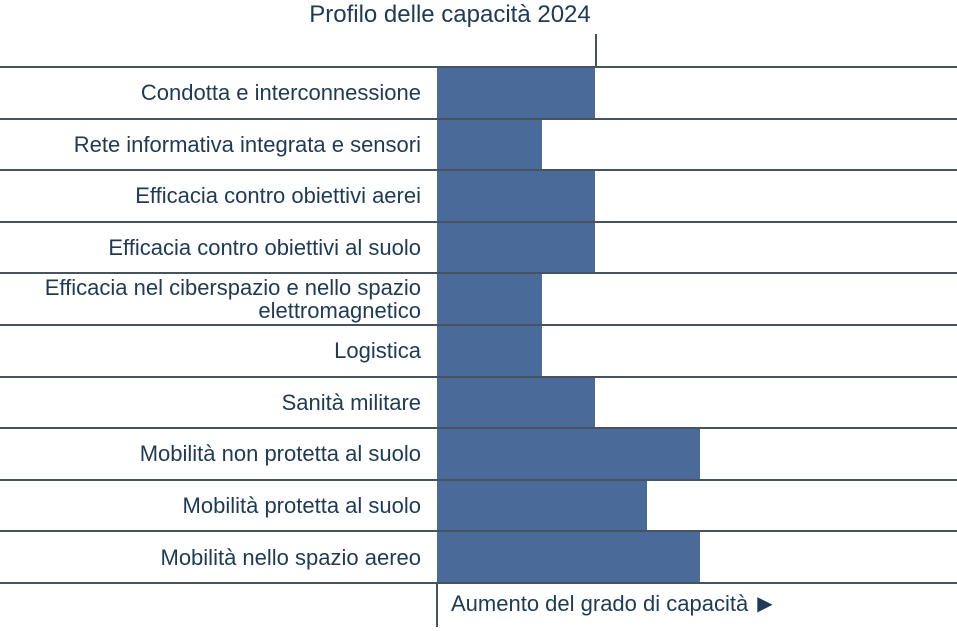  What do you see at coordinates (377, 351) in the screenshot?
I see `category-label: Logistica` at bounding box center [377, 351].